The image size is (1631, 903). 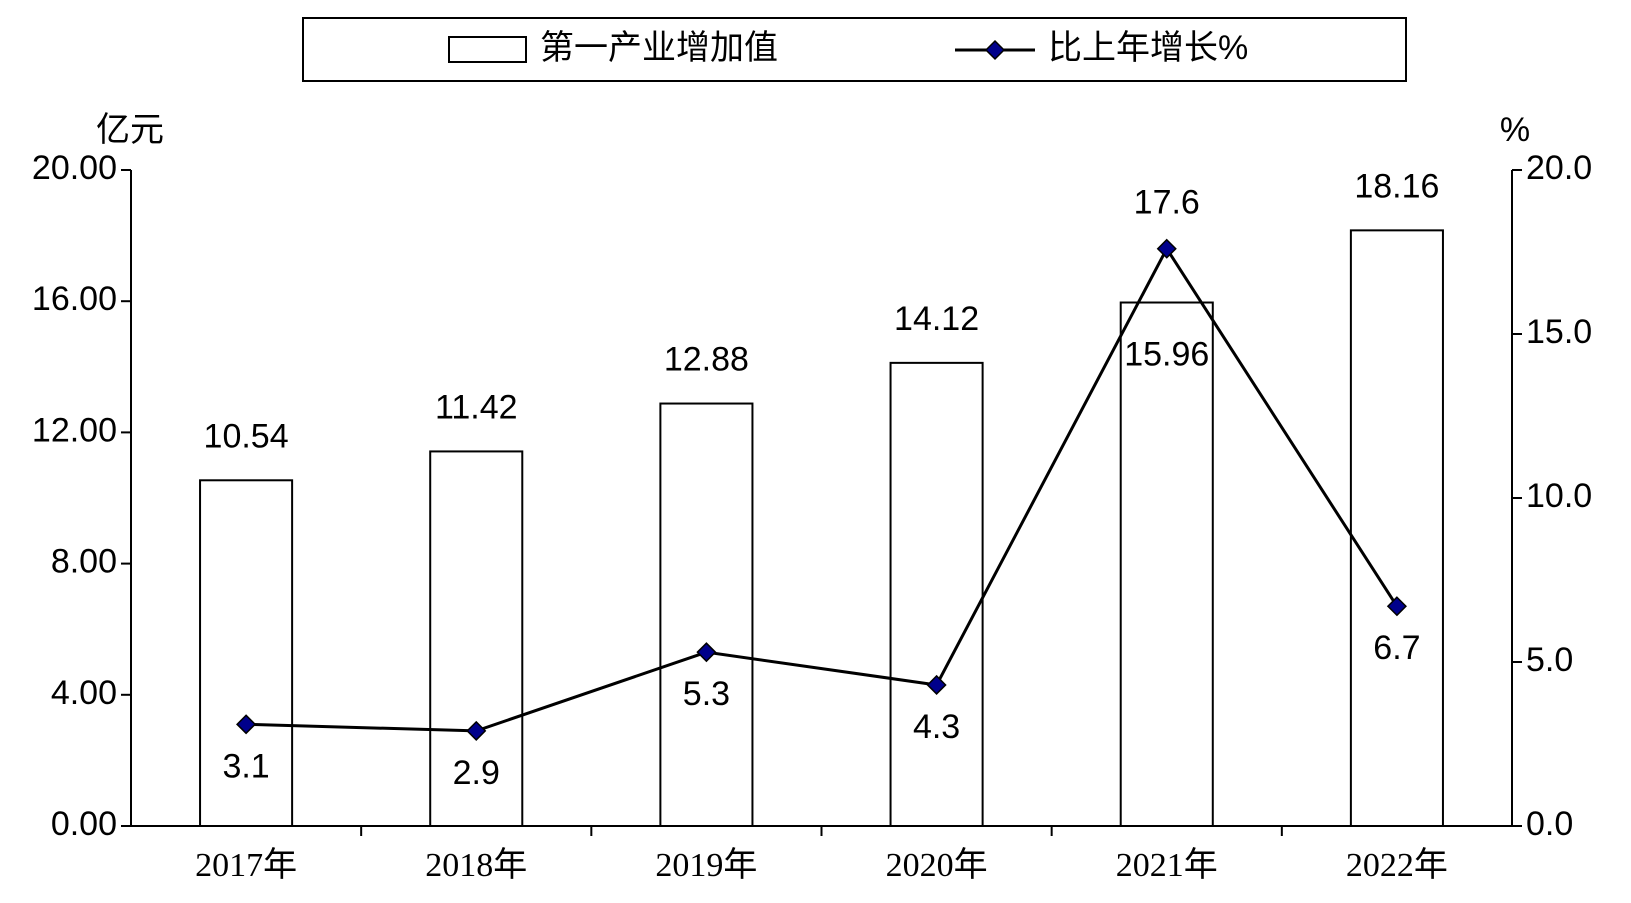 I want to click on bar-value-label: 11.42, so click(x=476, y=407).